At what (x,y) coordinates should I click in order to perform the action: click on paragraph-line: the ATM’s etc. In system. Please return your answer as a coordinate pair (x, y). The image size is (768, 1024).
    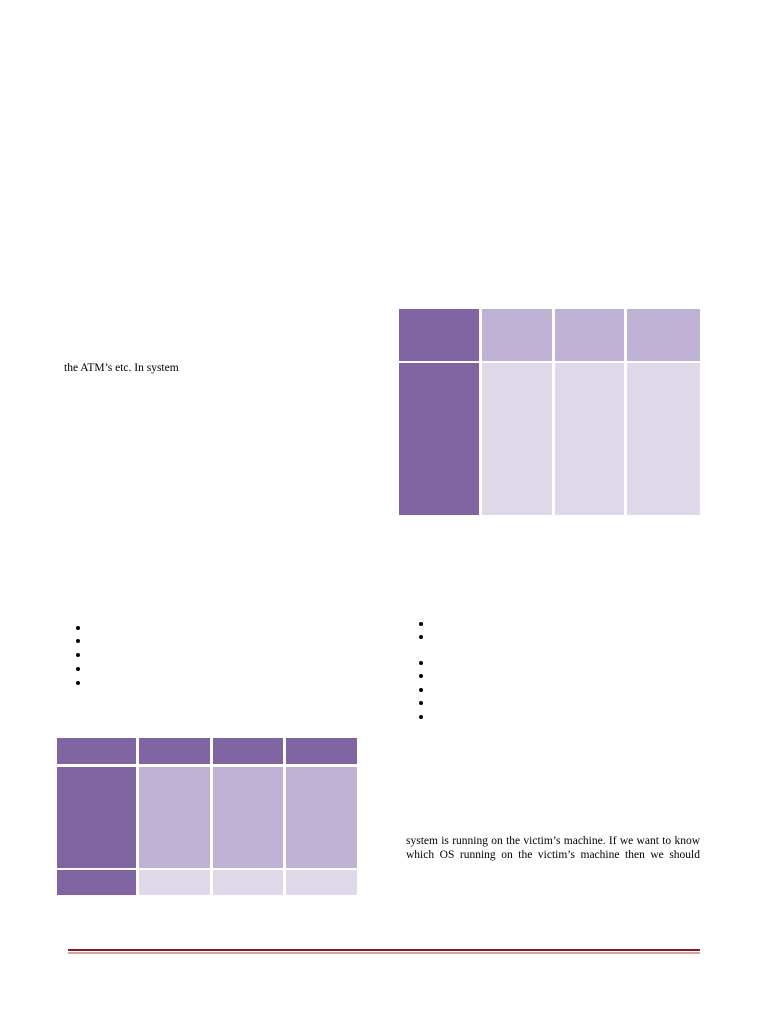
    Looking at the image, I should click on (121, 368).